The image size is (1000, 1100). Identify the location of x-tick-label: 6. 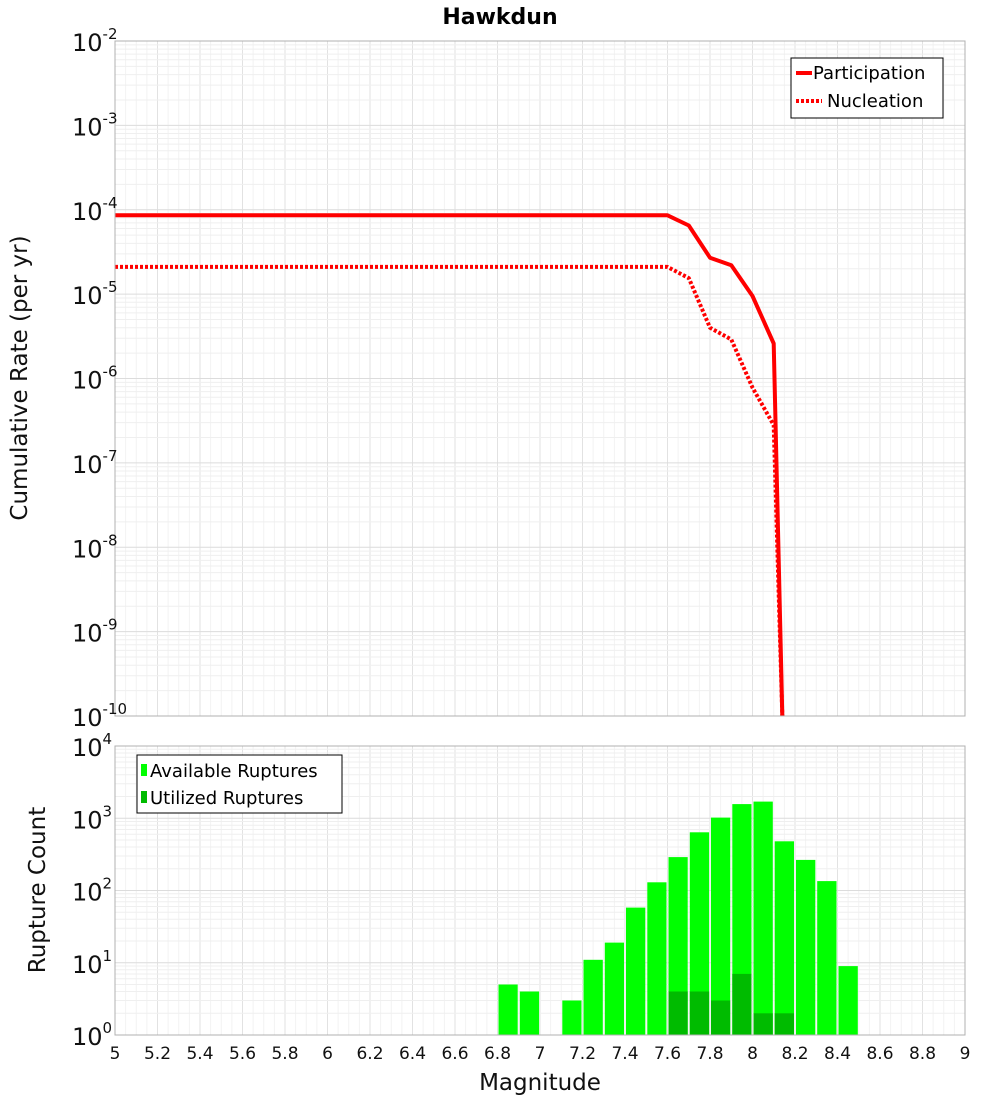
(327, 1054).